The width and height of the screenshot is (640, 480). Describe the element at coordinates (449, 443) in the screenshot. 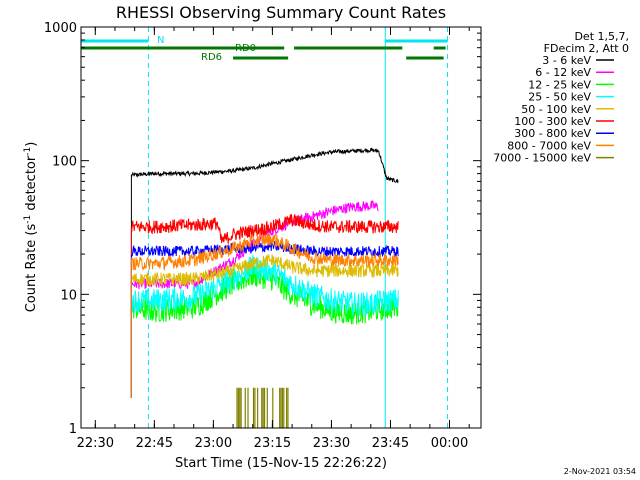

I see `x-tick-label: 00:00` at that location.